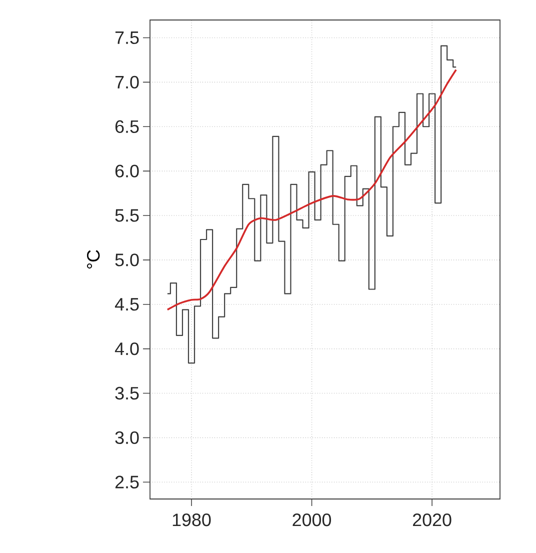 This screenshot has width=536, height=553. Describe the element at coordinates (127, 393) in the screenshot. I see `y-tick-label: 3.5` at that location.